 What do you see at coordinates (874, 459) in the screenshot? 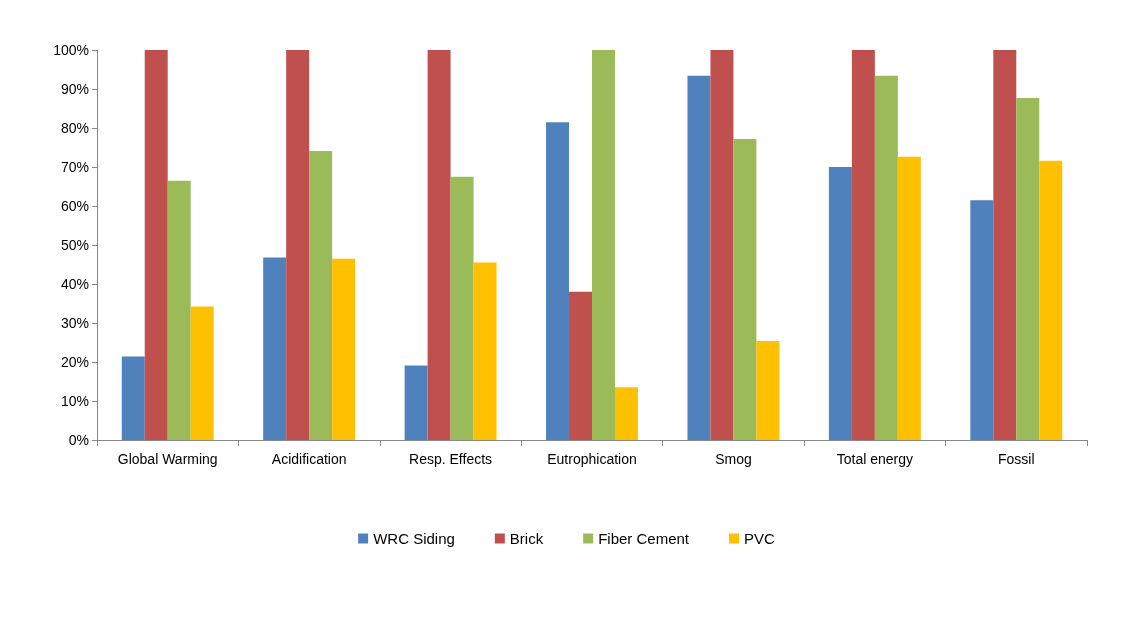
I see `x-tick-label: Total energy` at bounding box center [874, 459].